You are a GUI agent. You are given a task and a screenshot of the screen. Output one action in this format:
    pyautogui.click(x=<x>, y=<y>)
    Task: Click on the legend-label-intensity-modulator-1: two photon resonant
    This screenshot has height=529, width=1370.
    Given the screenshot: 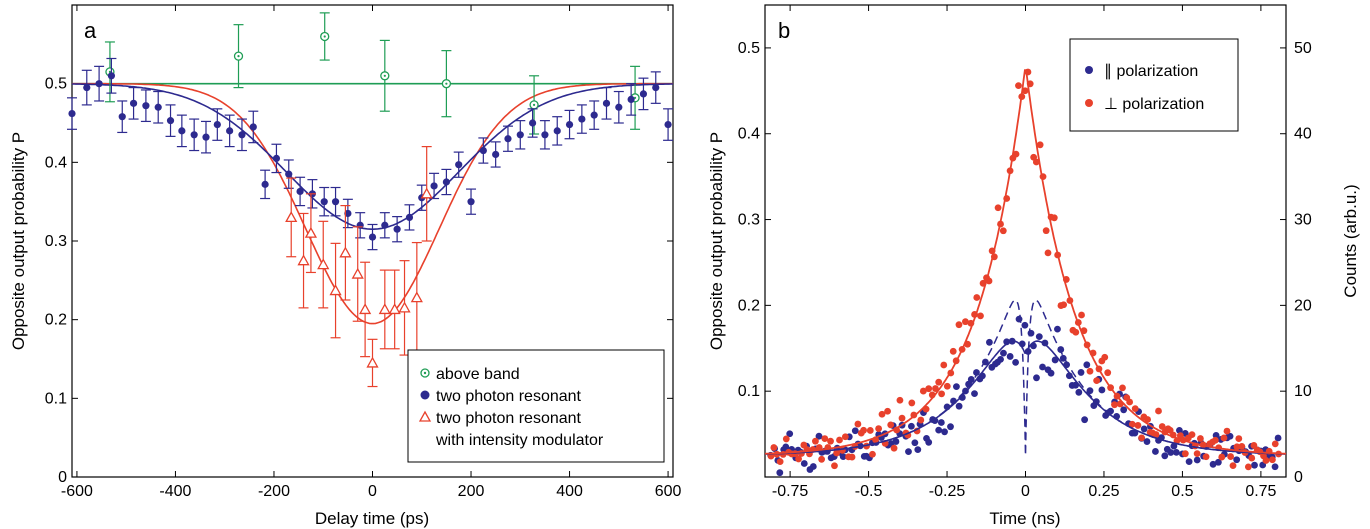 What is the action you would take?
    pyautogui.click(x=509, y=418)
    